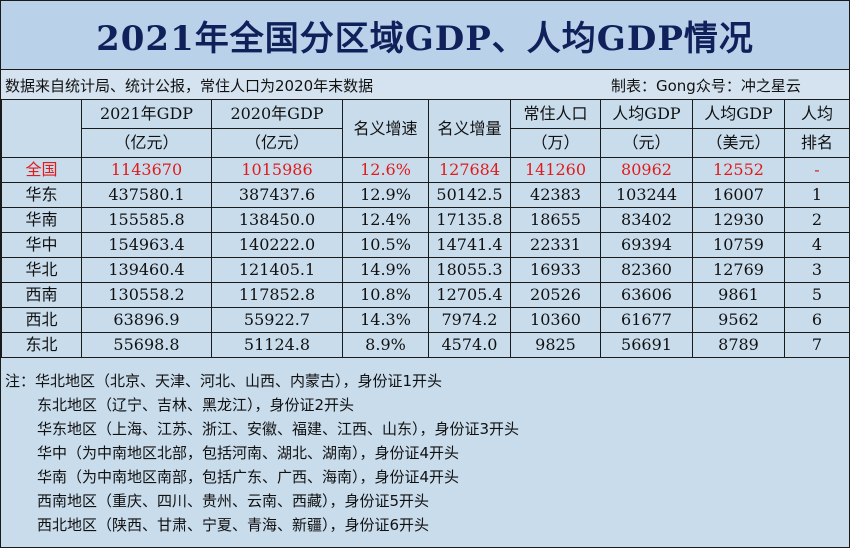 The width and height of the screenshot is (850, 548). Describe the element at coordinates (555, 270) in the screenshot. I see `table-cell: 16933` at that location.